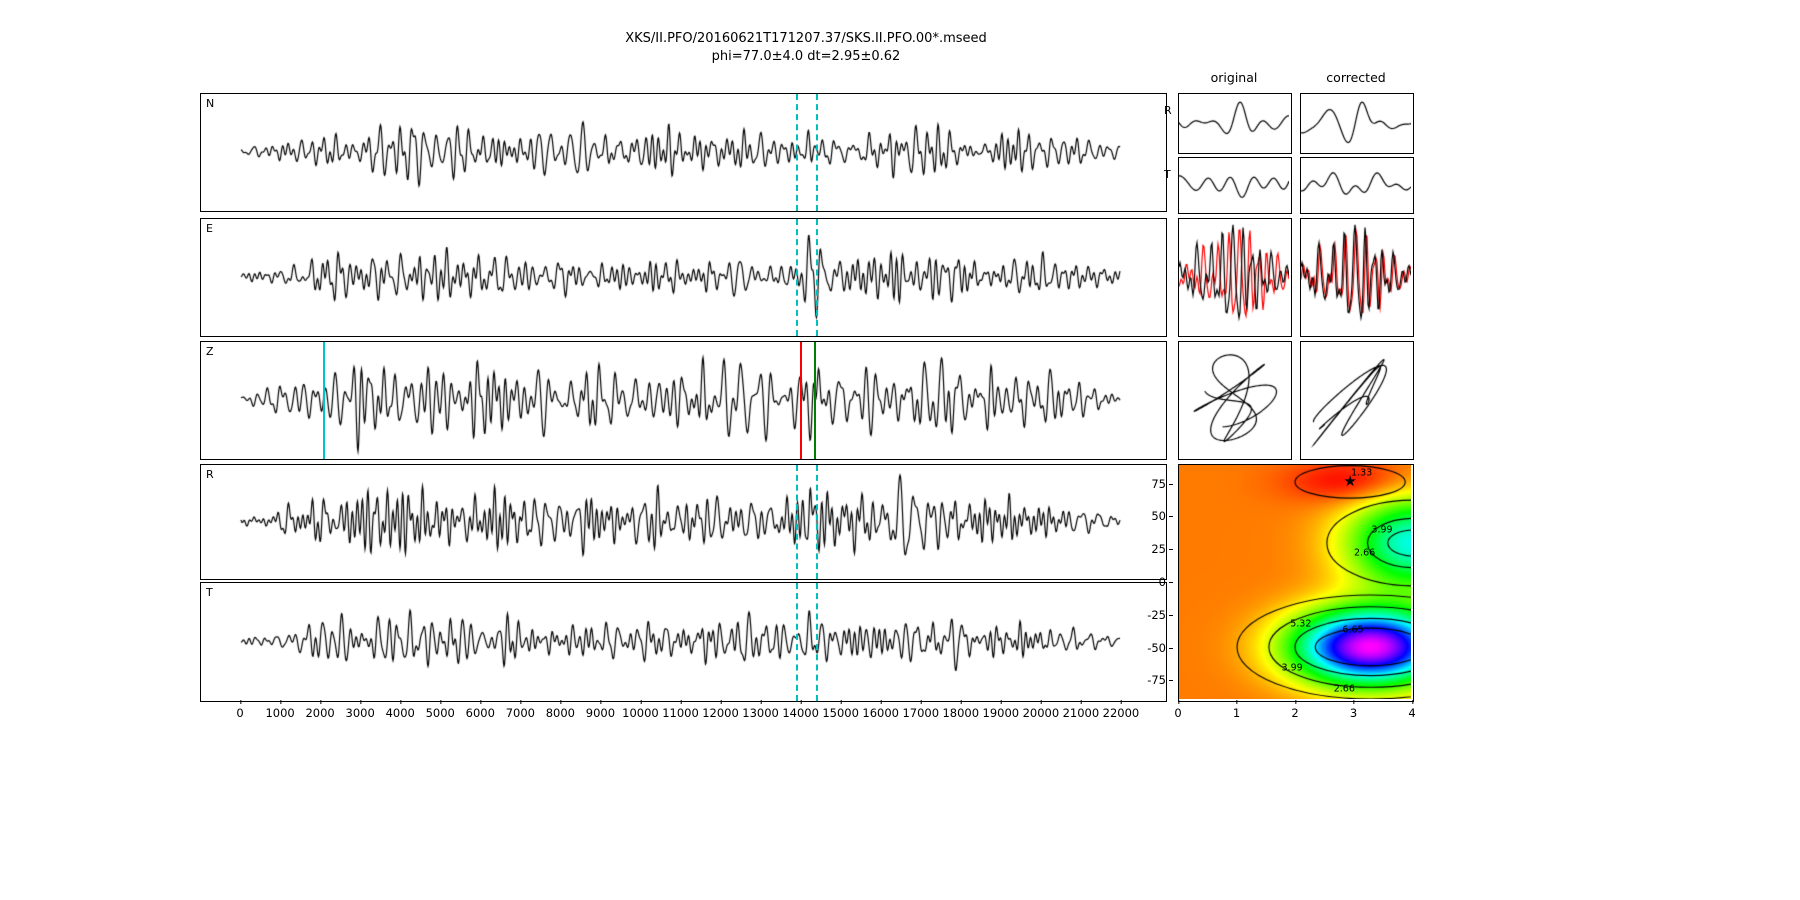 The width and height of the screenshot is (1800, 900). Describe the element at coordinates (840, 710) in the screenshot. I see `time-tick-label: 15000` at that location.